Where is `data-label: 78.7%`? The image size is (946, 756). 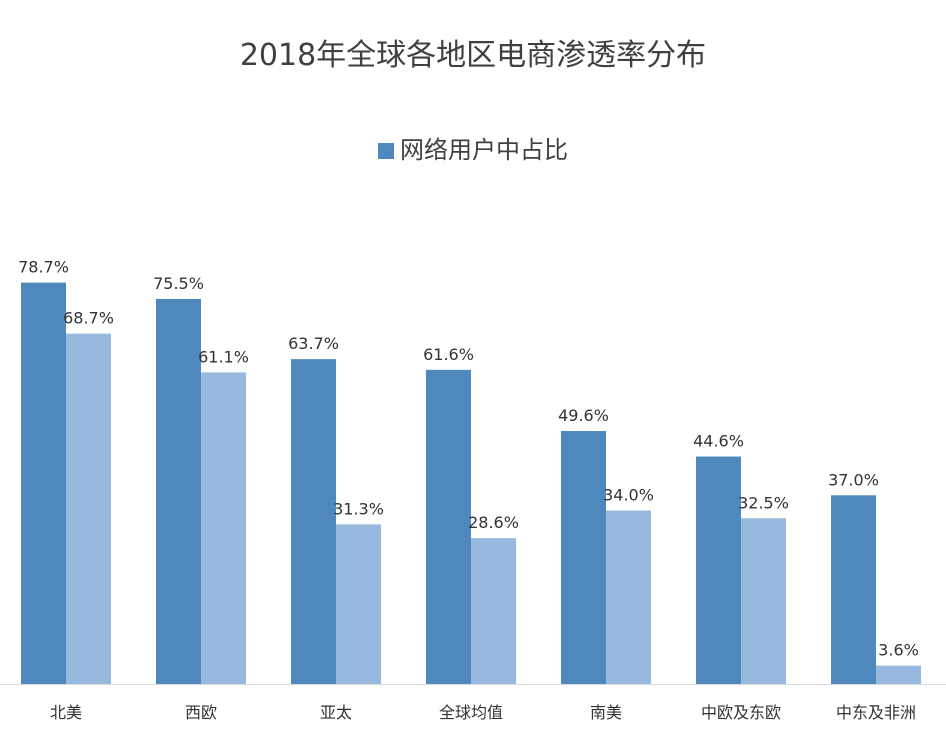 data-label: 78.7% is located at coordinates (43, 267).